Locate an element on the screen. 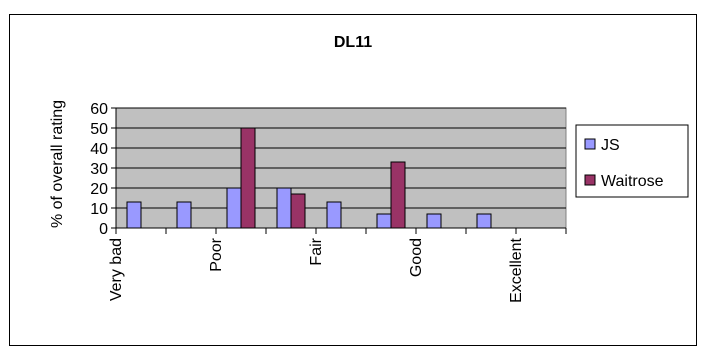 The width and height of the screenshot is (707, 356). y-tick-label: 30 is located at coordinates (99, 169).